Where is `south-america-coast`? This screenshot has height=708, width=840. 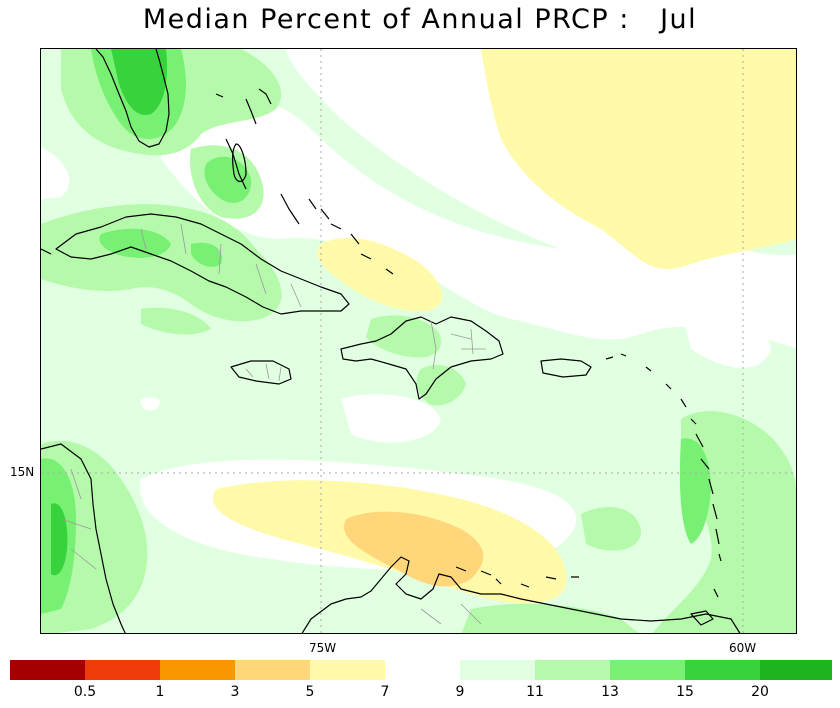 south-america-coast is located at coordinates (521, 594).